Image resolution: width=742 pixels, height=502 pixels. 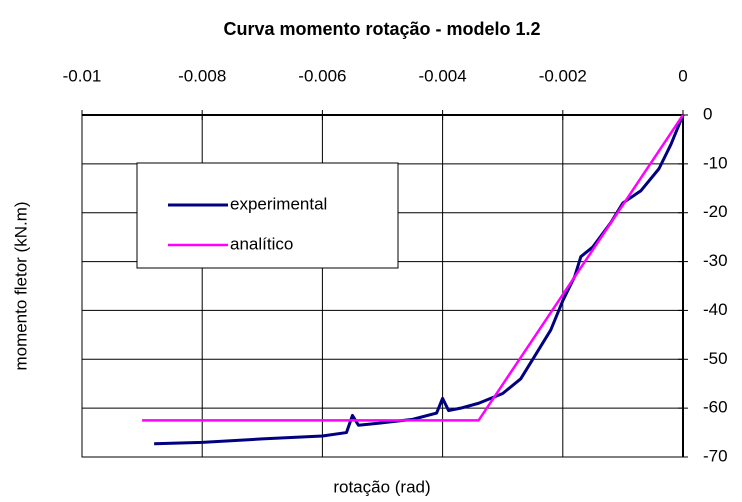 What do you see at coordinates (715, 211) in the screenshot?
I see `y-tick-label: -20` at bounding box center [715, 211].